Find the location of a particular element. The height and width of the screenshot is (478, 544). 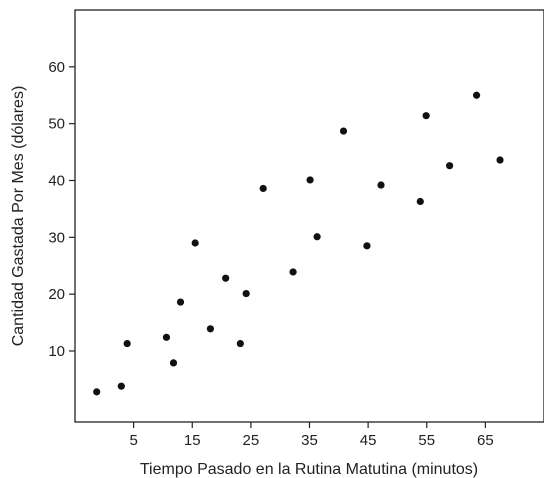

y-tick-label: 20 is located at coordinates (56, 294).